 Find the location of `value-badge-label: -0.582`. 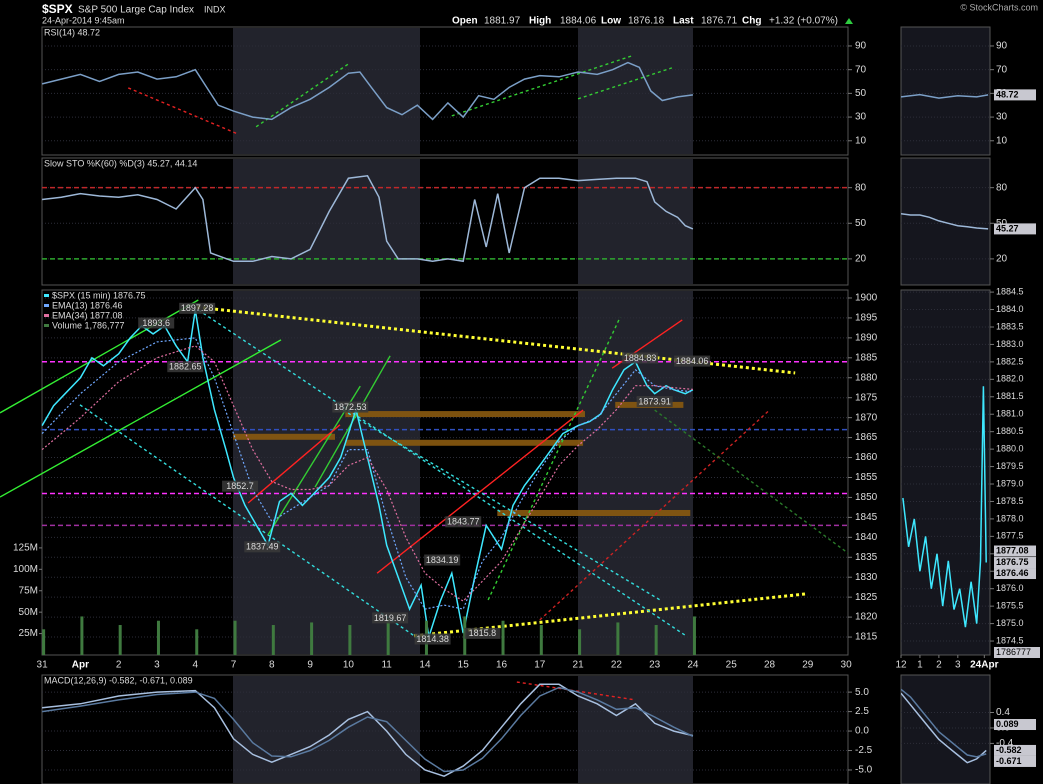

value-badge-label: -0.582 is located at coordinates (1009, 750).